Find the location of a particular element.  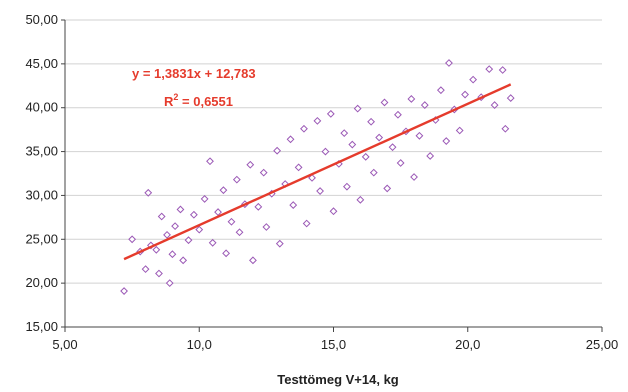

r-squared-symbol: R is located at coordinates (169, 101).